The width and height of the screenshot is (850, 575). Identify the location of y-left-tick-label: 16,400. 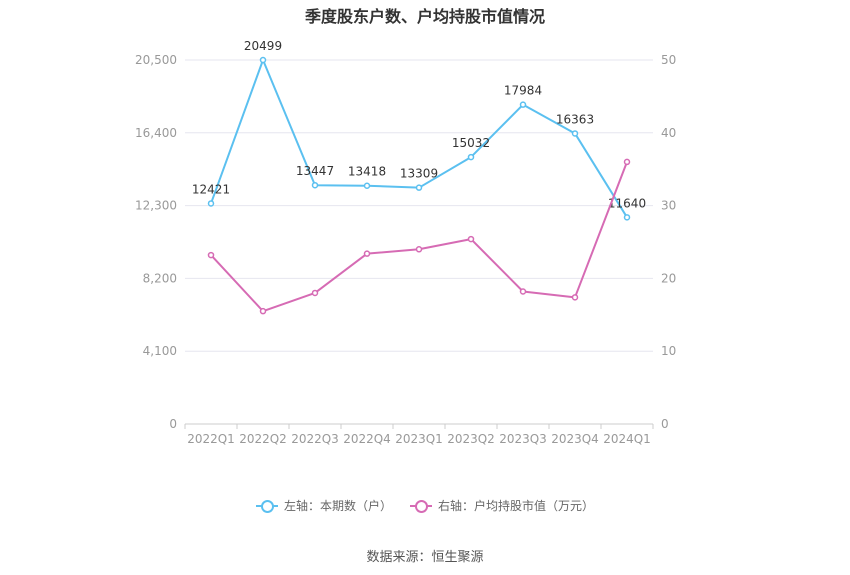
(156, 133).